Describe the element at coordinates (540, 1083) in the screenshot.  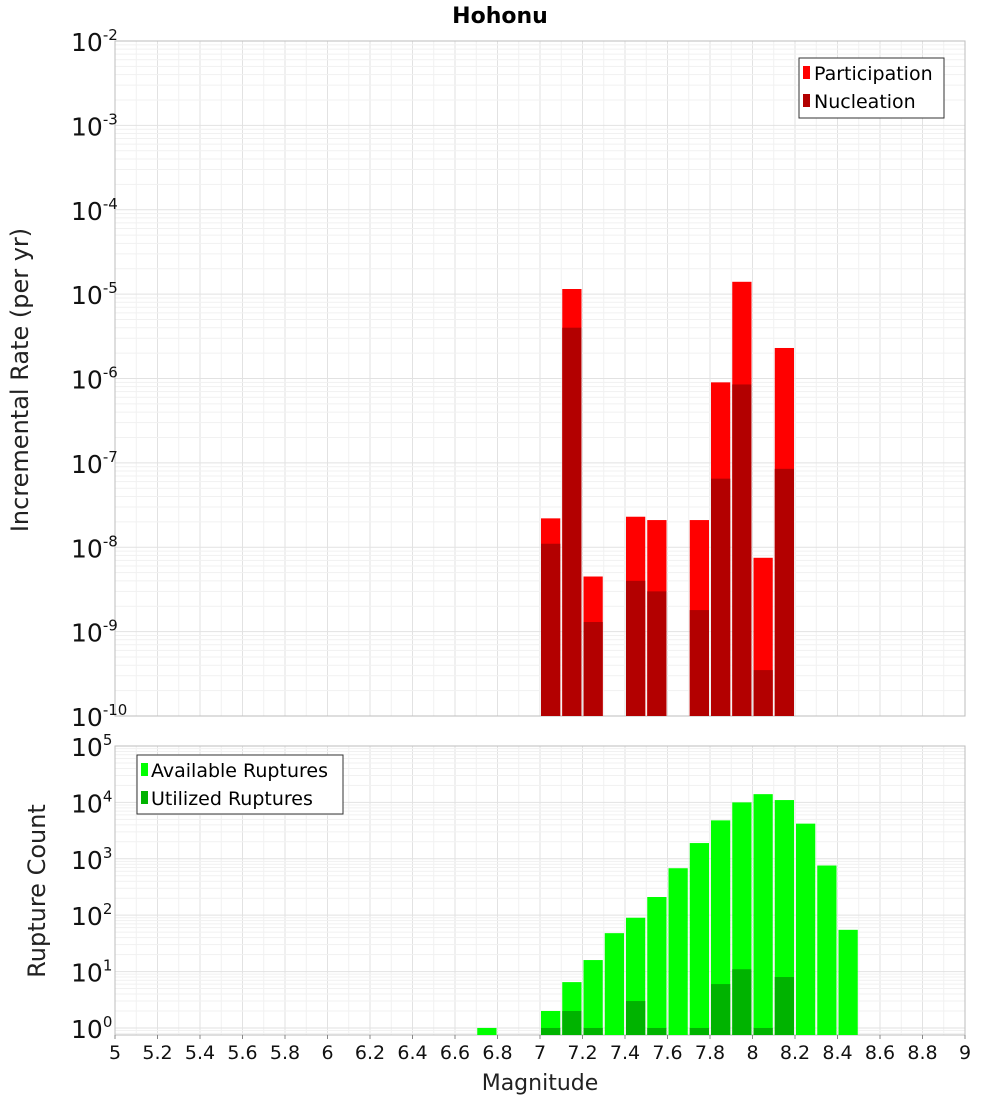
I see `x-axis-label: Magnitude` at that location.